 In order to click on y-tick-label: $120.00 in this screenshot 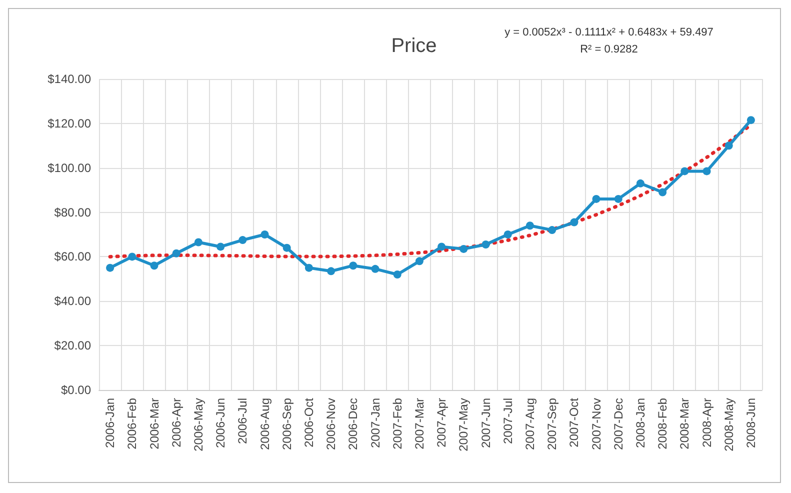, I will do `click(70, 123)`.